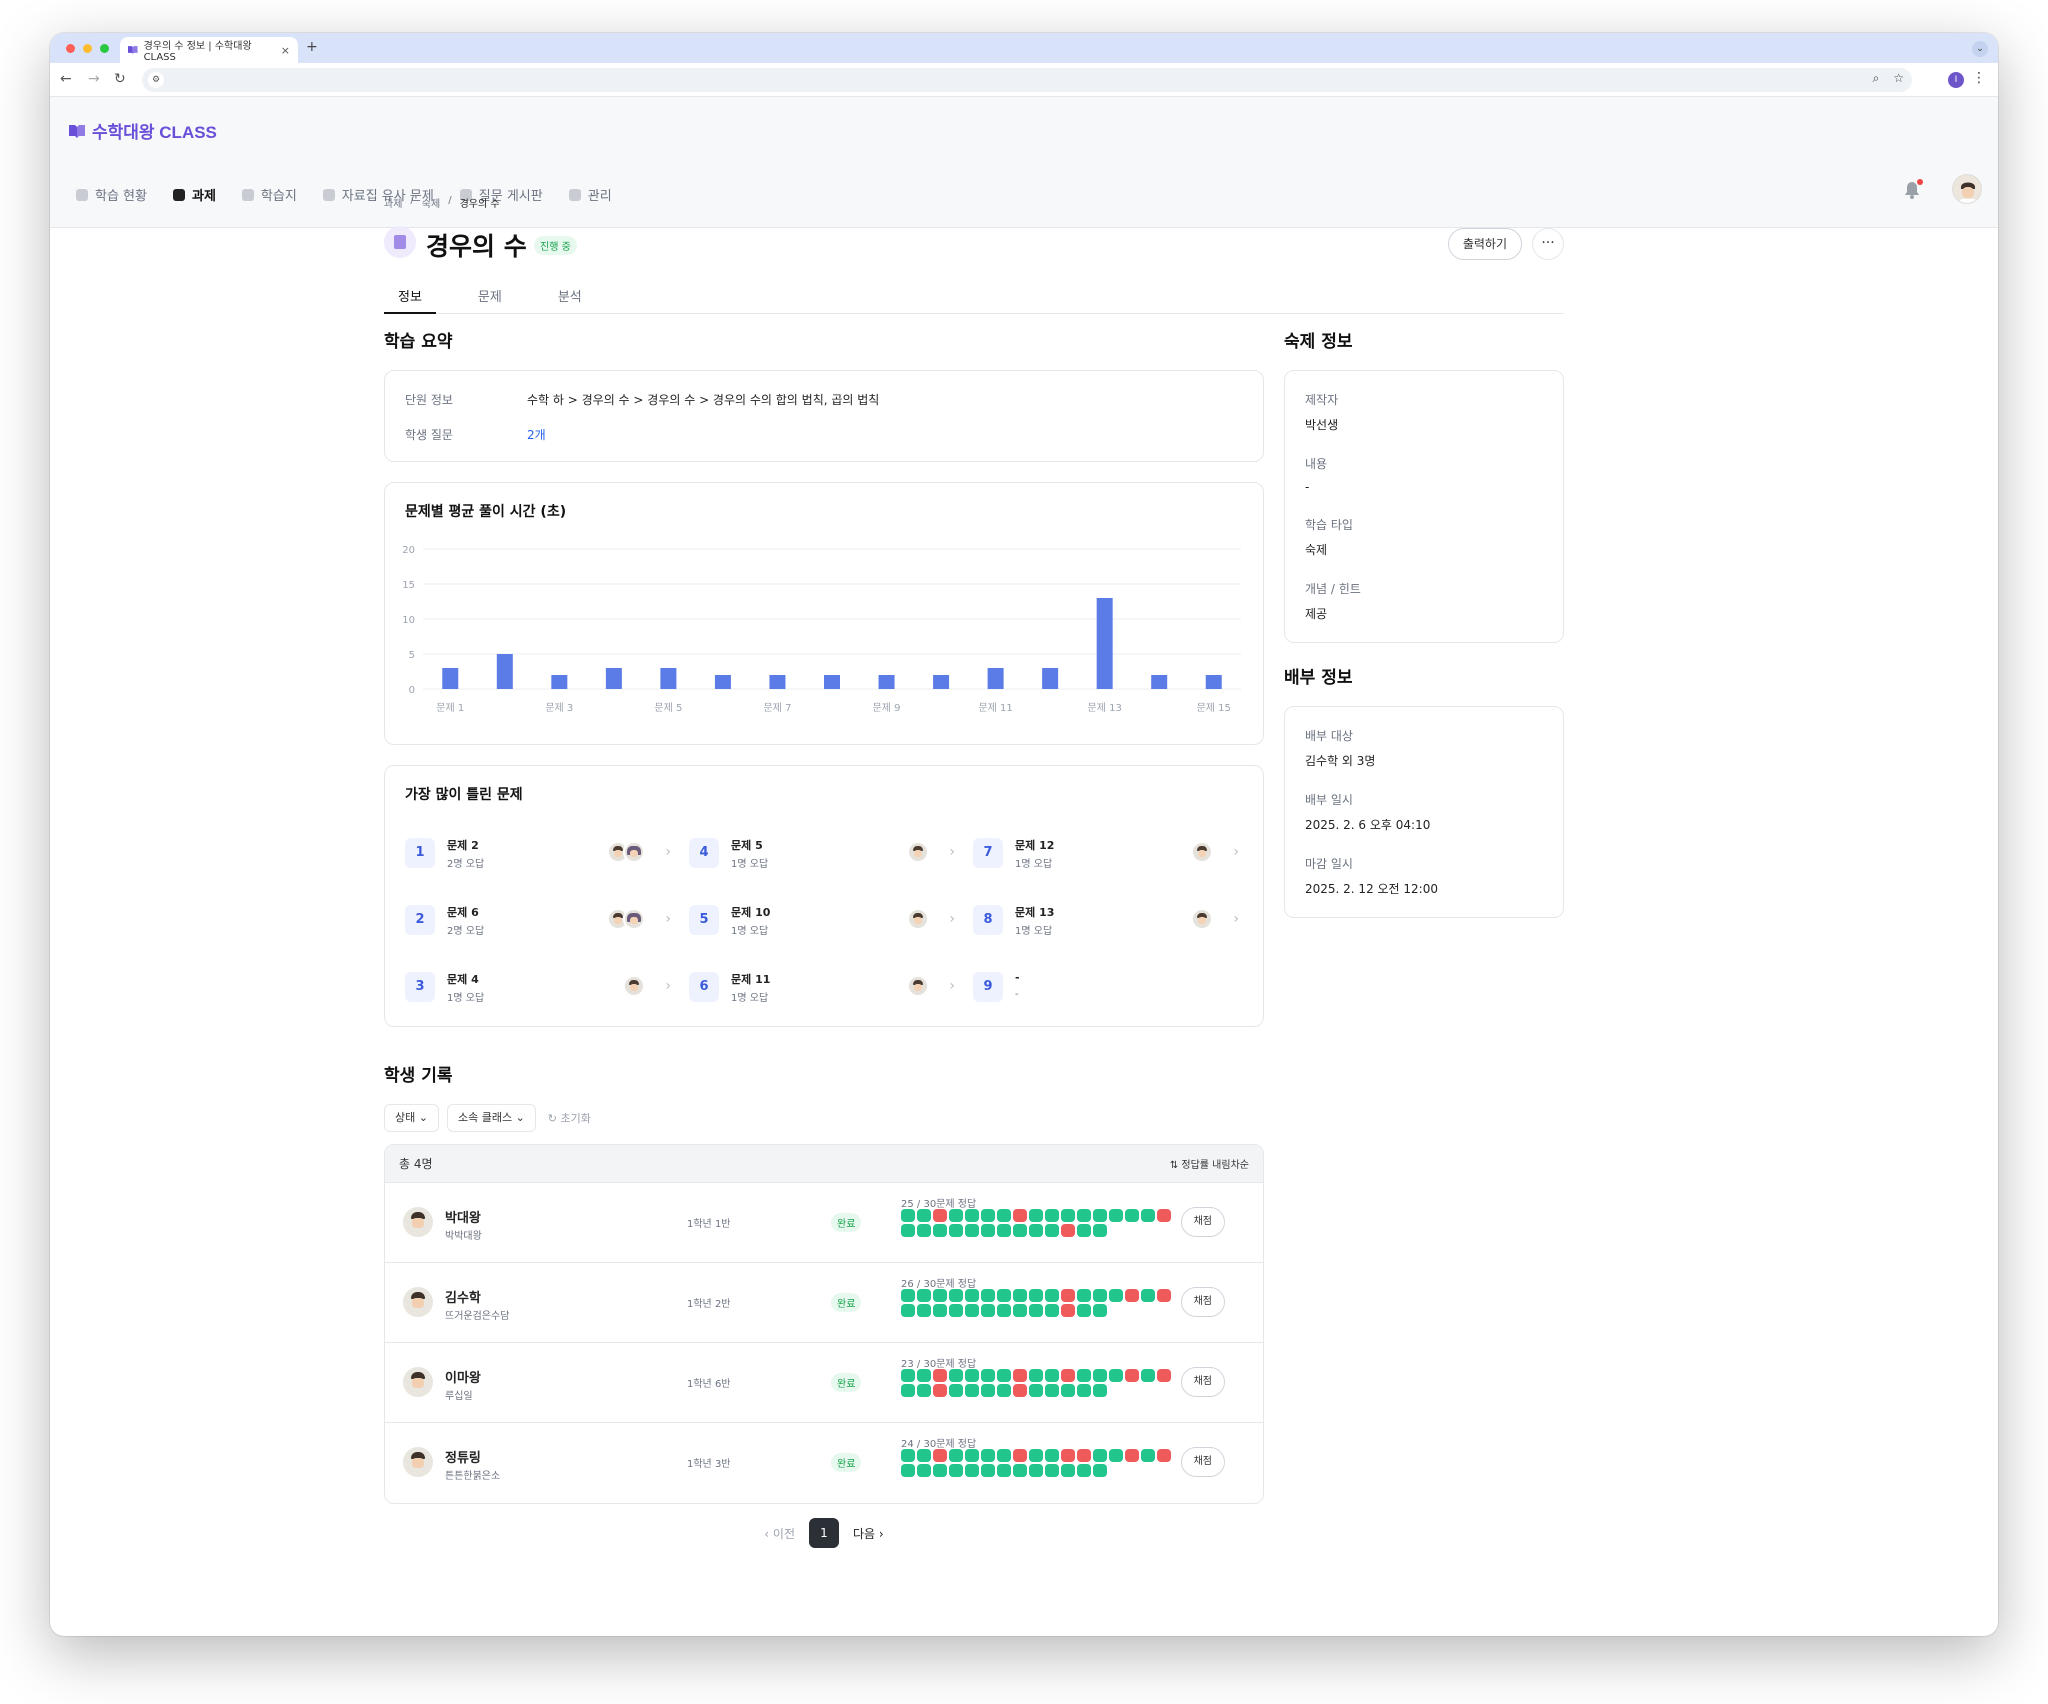 Image resolution: width=2048 pixels, height=1704 pixels. Describe the element at coordinates (87, 48) in the screenshot. I see `minimize-window-button` at that location.